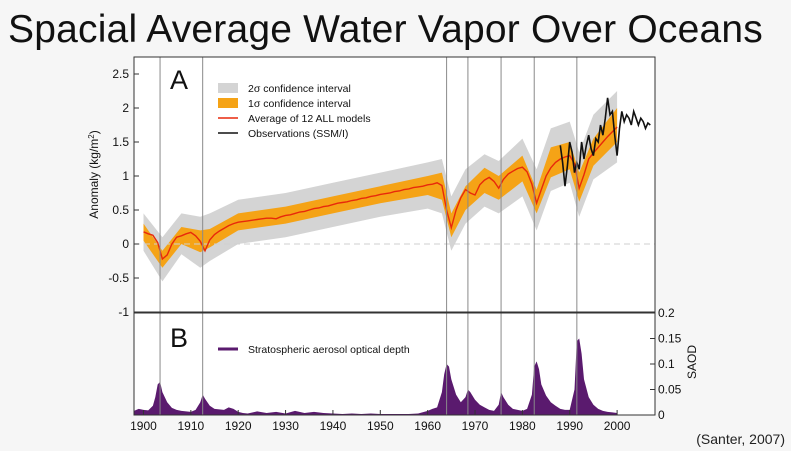 This screenshot has width=791, height=451. I want to click on y-label-superscript: 2, so click(91, 136).